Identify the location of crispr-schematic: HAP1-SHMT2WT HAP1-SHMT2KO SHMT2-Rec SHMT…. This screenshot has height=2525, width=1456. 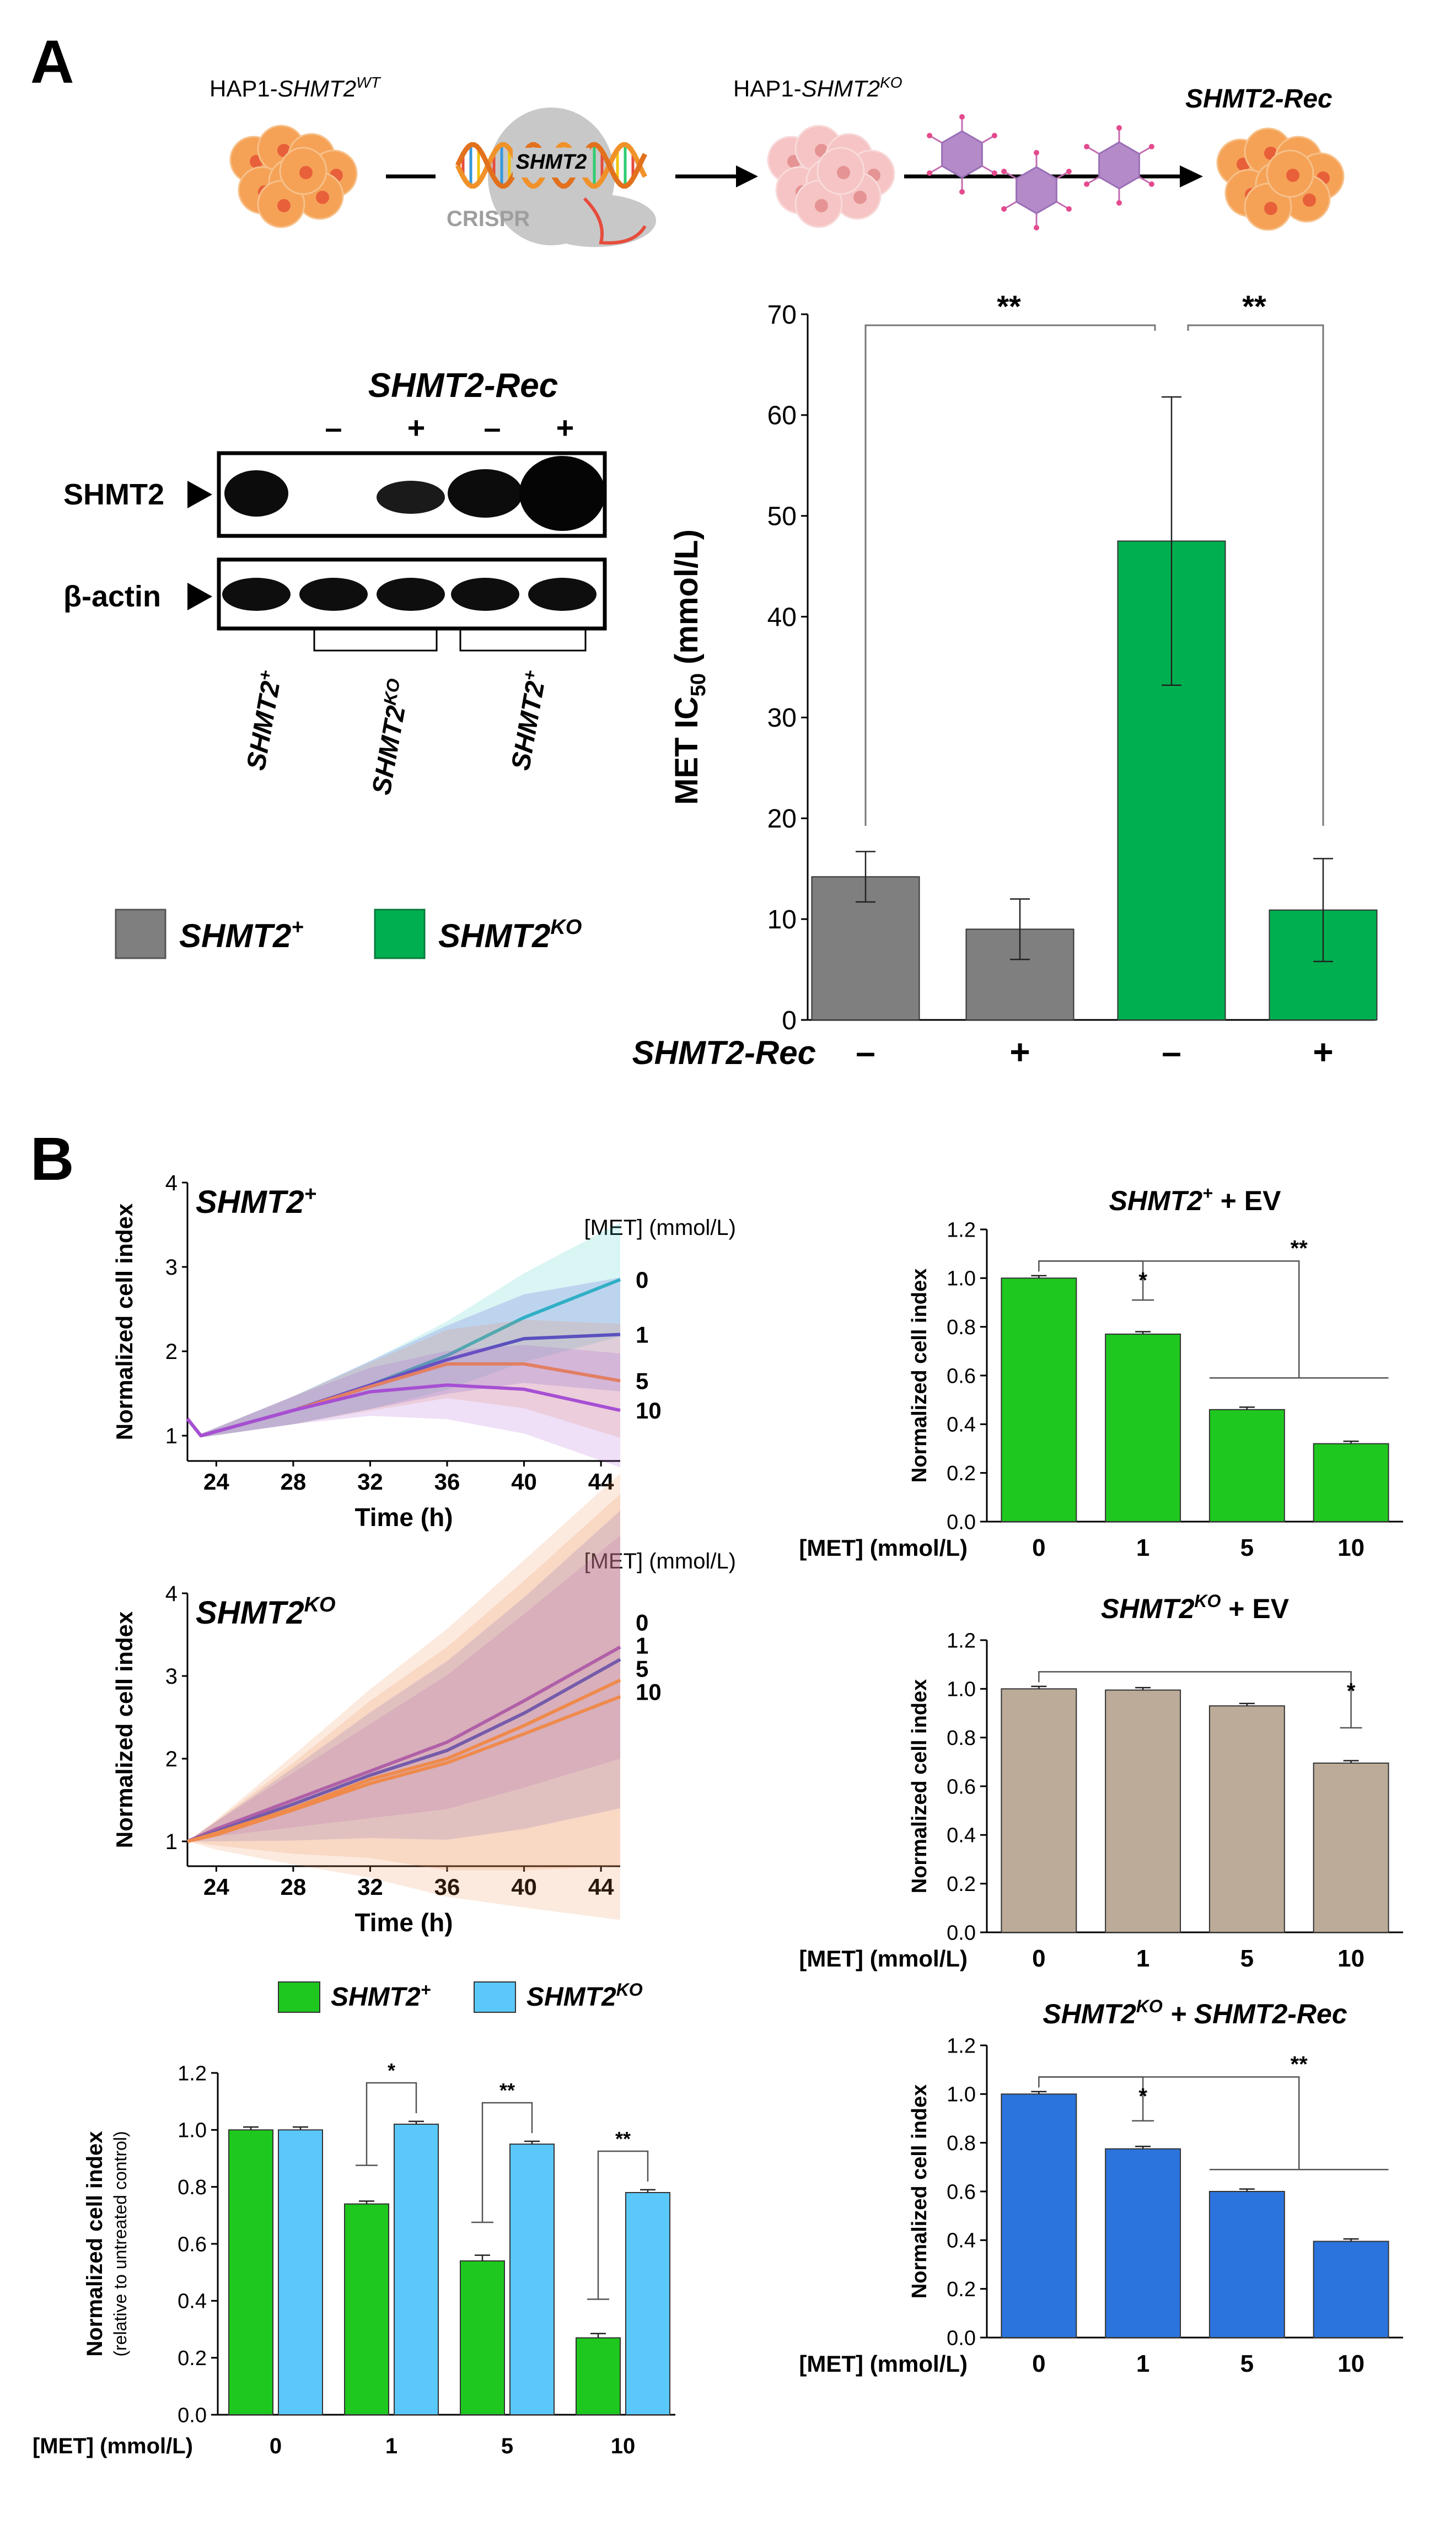
(777, 161).